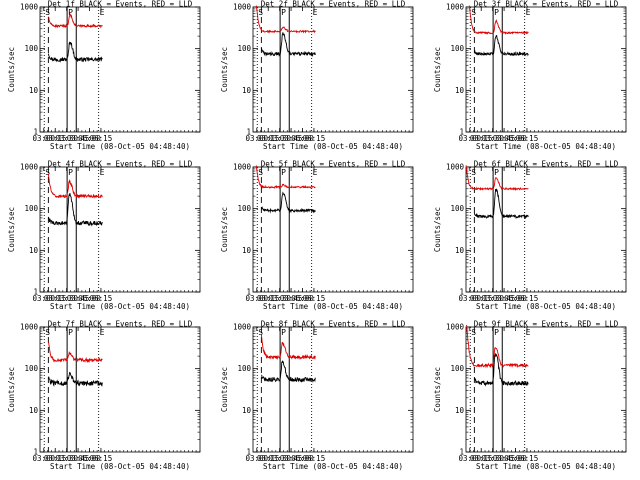 This screenshot has height=480, width=640. What do you see at coordinates (333, 164) in the screenshot?
I see `panel-title: Det 5f BLACK = Events, RED = LLD` at bounding box center [333, 164].